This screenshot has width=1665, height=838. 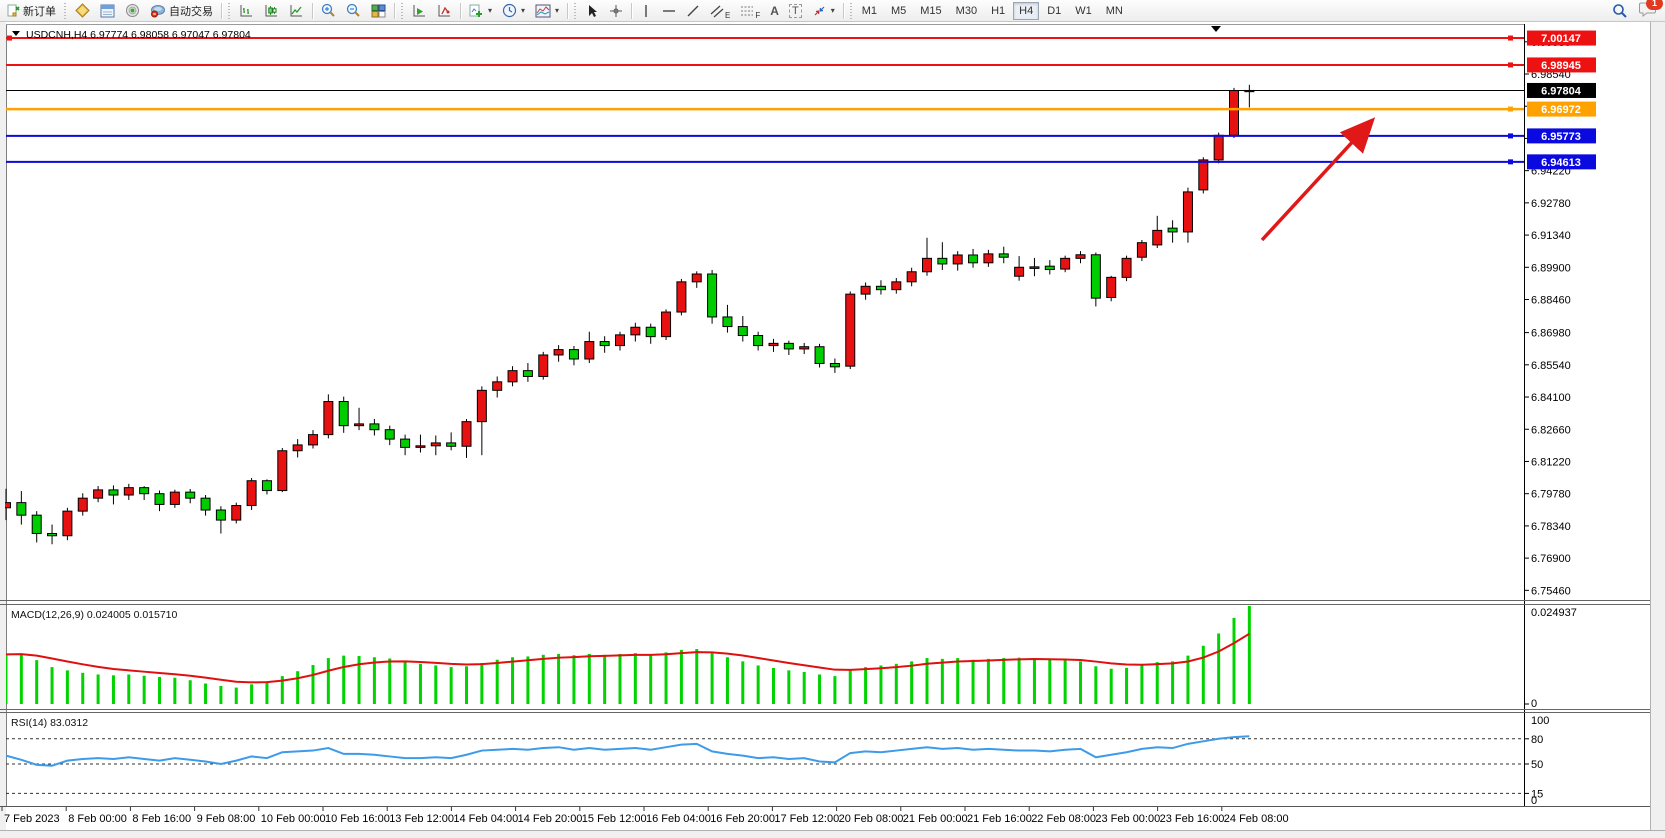 I want to click on rsi-scale-15: 15, so click(x=1537, y=794).